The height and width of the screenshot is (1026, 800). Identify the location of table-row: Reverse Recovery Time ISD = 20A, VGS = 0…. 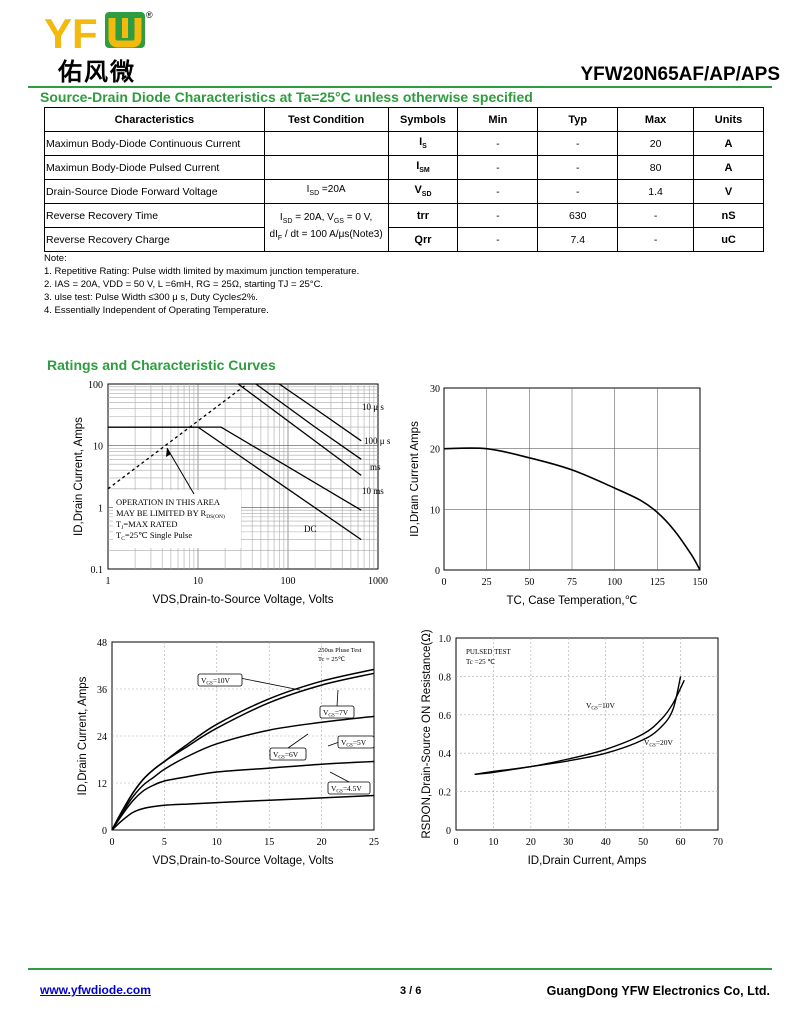
(404, 227).